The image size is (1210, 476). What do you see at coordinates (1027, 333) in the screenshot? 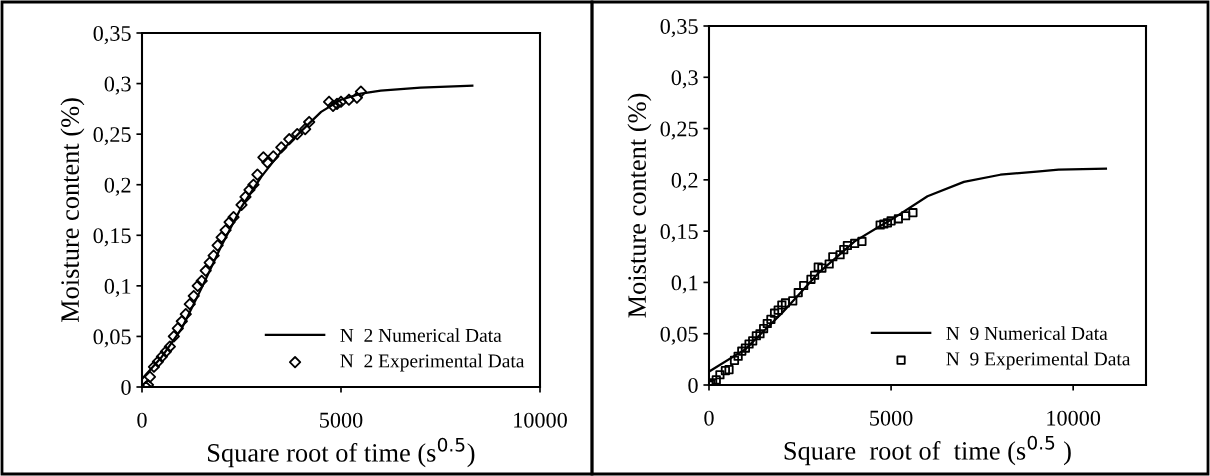
I see `legend-label: N 9 Numerical Data` at bounding box center [1027, 333].